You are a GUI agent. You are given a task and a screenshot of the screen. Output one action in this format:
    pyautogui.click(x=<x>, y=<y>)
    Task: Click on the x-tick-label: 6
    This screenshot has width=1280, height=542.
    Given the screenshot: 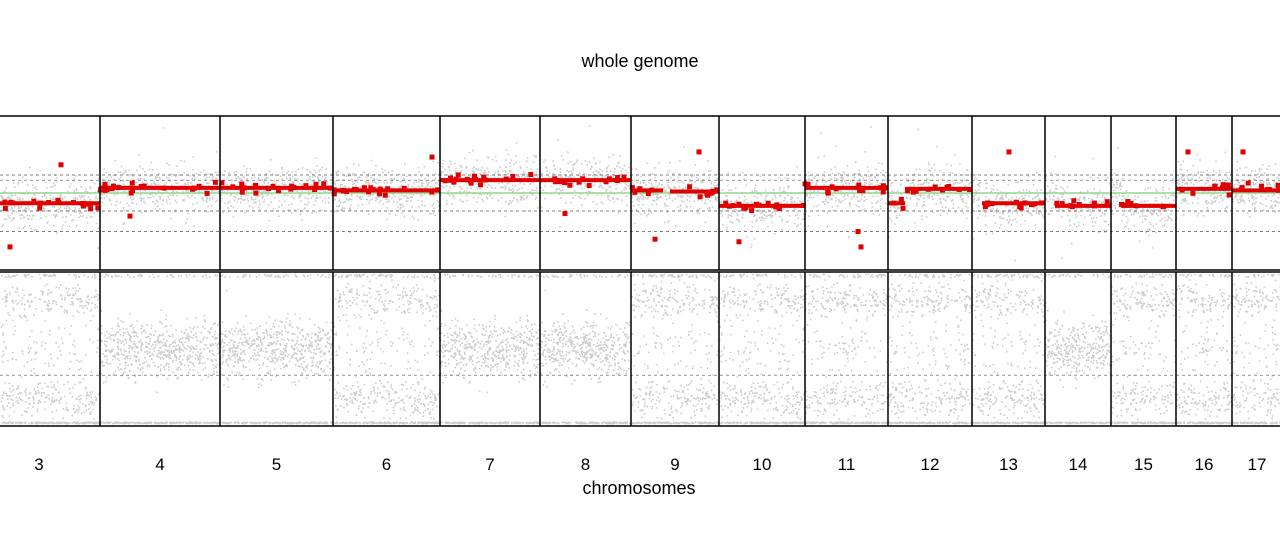 What is the action you would take?
    pyautogui.click(x=386, y=464)
    